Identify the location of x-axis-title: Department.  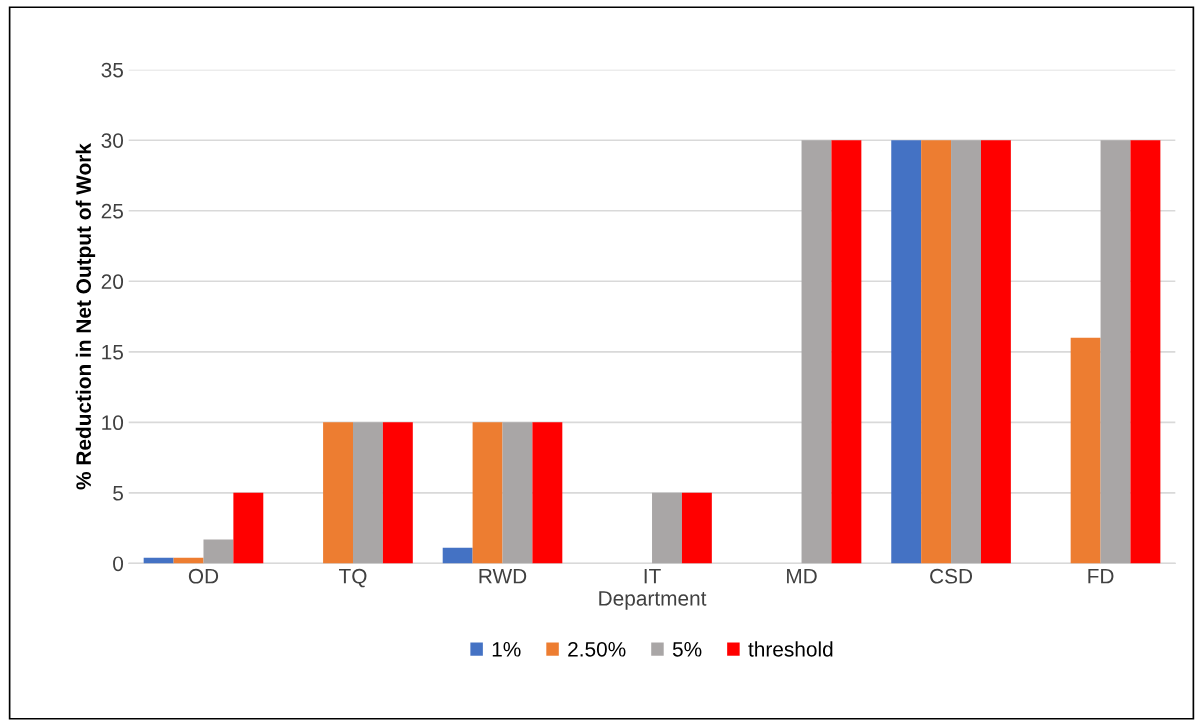
(653, 600).